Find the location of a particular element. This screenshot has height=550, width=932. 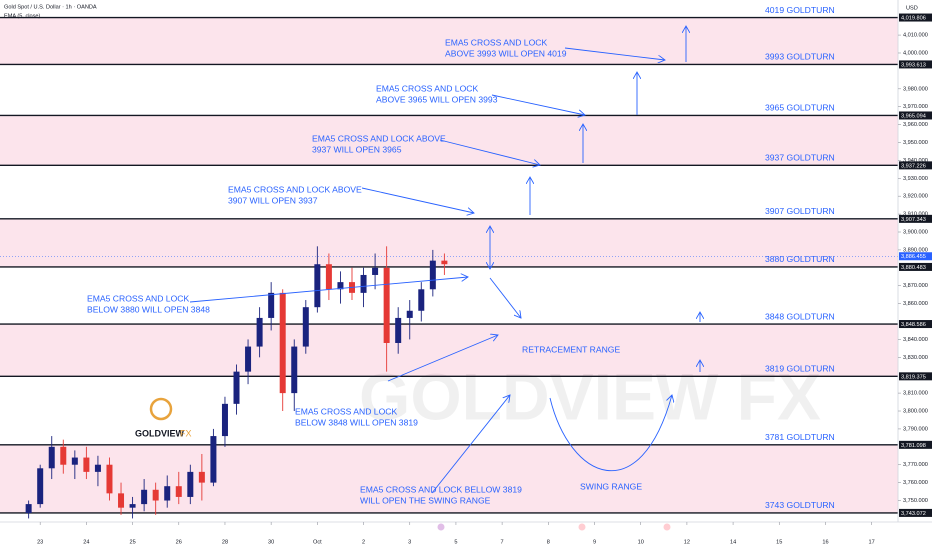

y-tick-label: 3,750.000 is located at coordinates (915, 501).